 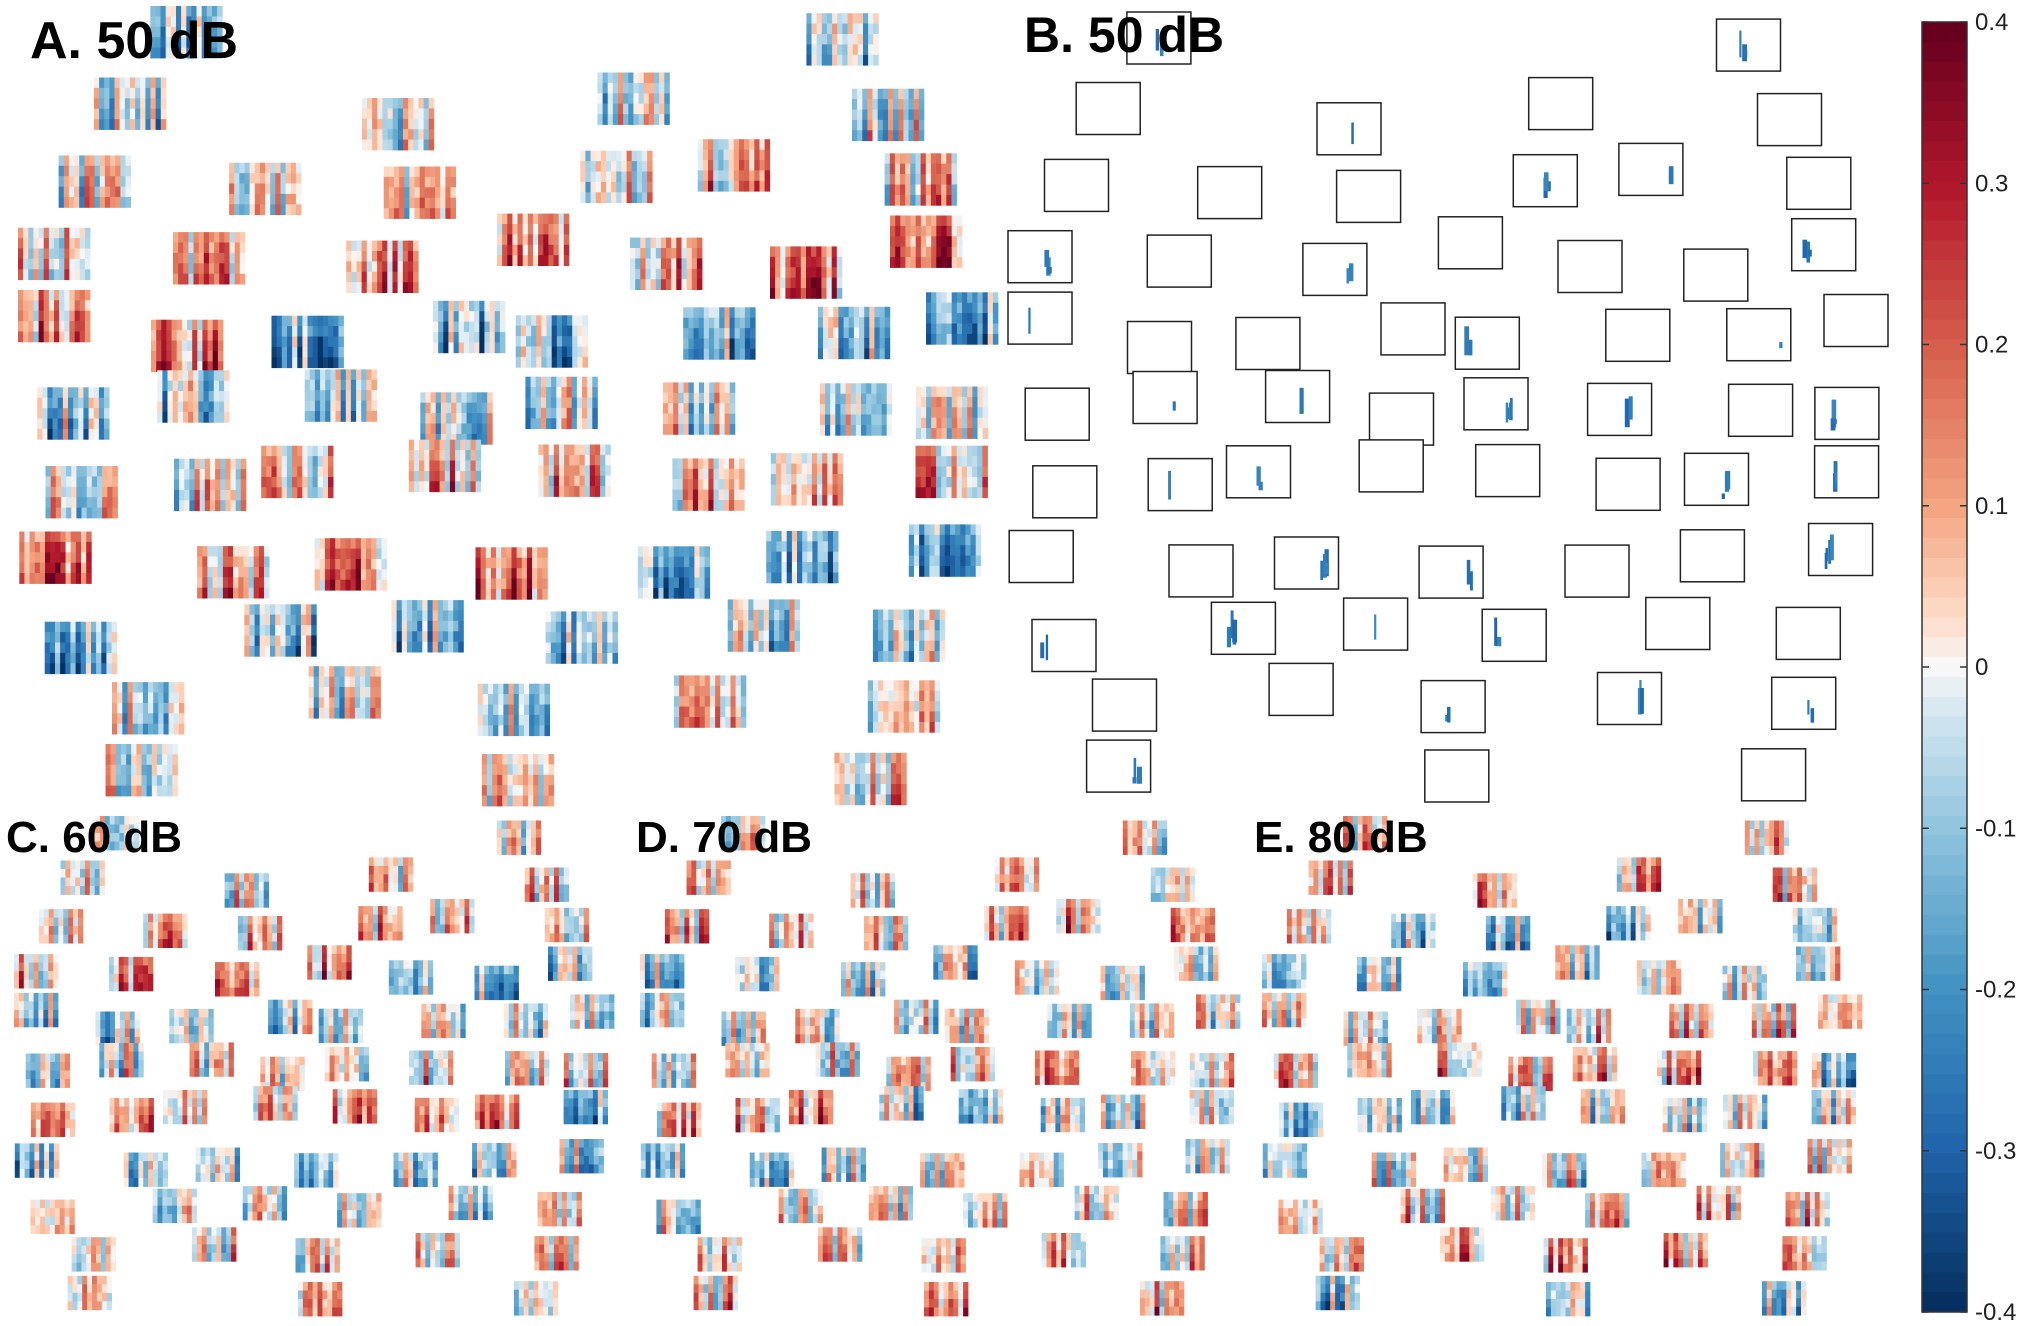 What do you see at coordinates (724, 837) in the screenshot?
I see `panel-d-label: D. 70 dB` at bounding box center [724, 837].